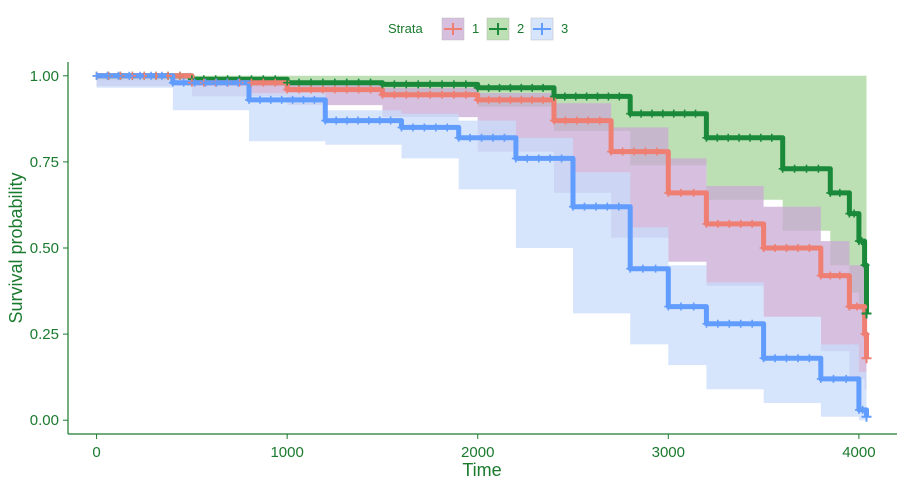 The width and height of the screenshot is (906, 488). I want to click on y-tick-label: 1.00, so click(44, 76).